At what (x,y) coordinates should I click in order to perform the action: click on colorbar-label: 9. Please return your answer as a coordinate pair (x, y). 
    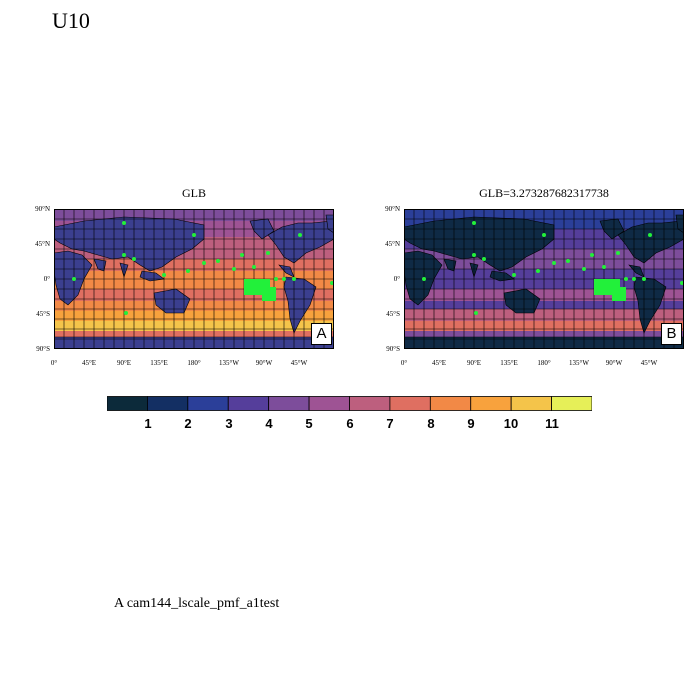
    Looking at the image, I should click on (471, 423).